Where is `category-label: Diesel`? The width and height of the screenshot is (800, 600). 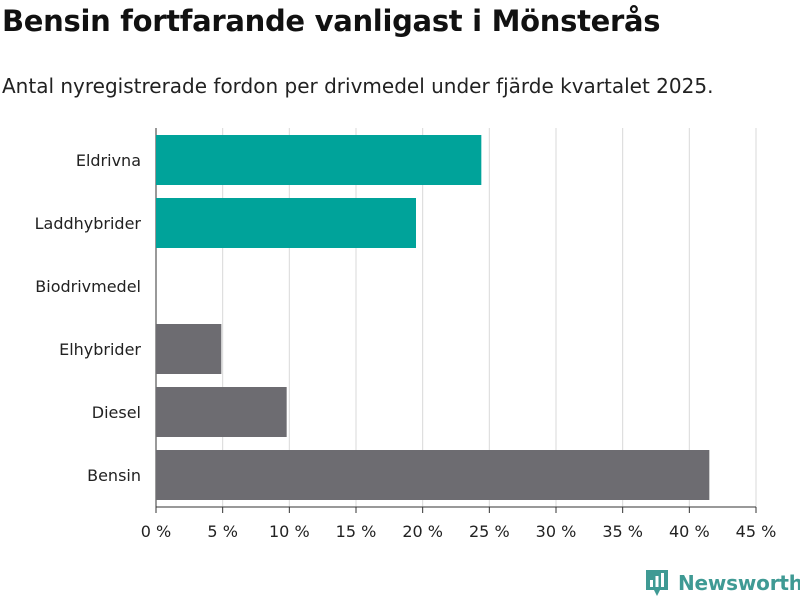
category-label: Diesel is located at coordinates (116, 412).